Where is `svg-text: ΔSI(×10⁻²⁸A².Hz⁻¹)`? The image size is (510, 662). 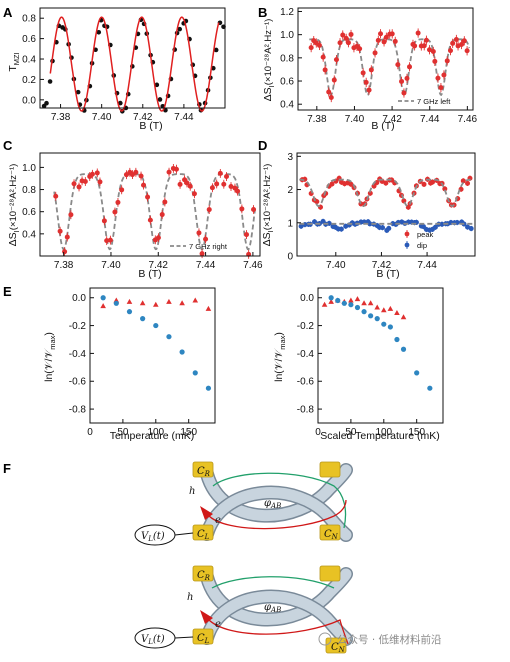
svg-text: ΔSI(×10⁻²⁸A².Hz⁻¹) is located at coordinates (269, 60).